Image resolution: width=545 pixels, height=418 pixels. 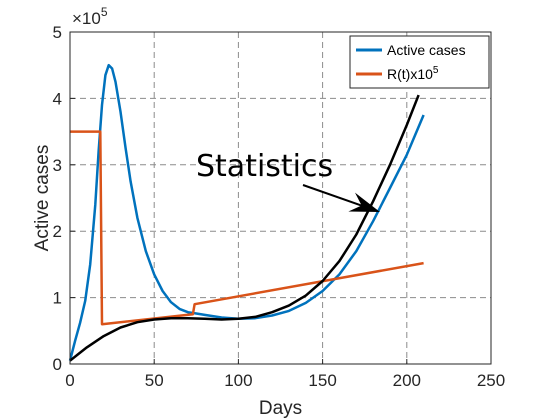 I want to click on legend-entry-rt-base: R(t)x10, so click(x=410, y=74).